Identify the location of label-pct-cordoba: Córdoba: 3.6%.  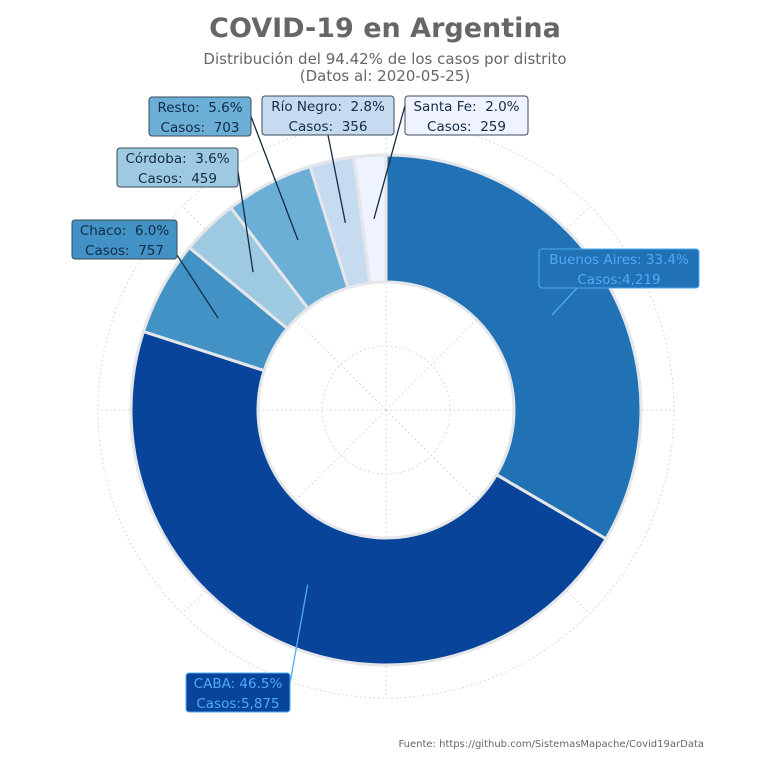
(177, 159).